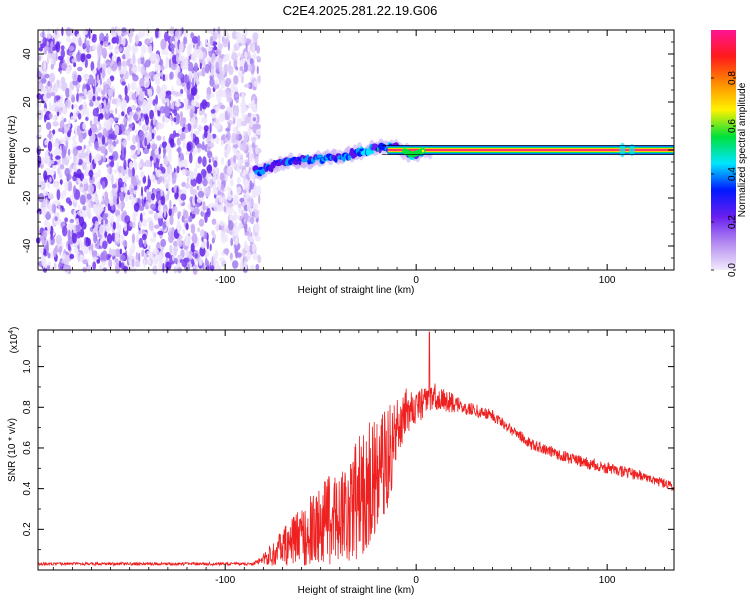 This screenshot has height=600, width=750. Describe the element at coordinates (148, 150) in the screenshot. I see `spectrogram-noise-region` at that location.